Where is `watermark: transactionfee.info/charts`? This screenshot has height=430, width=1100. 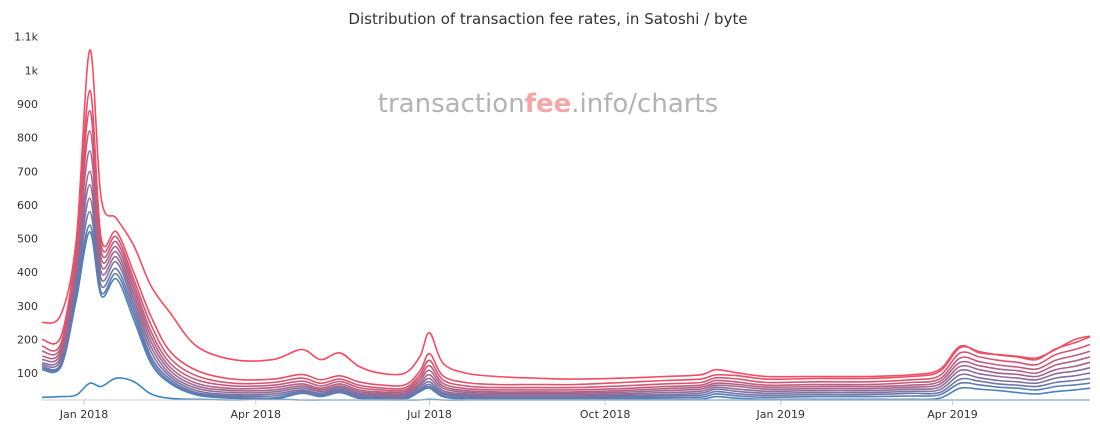
watermark: transactionfee.info/charts is located at coordinates (548, 104).